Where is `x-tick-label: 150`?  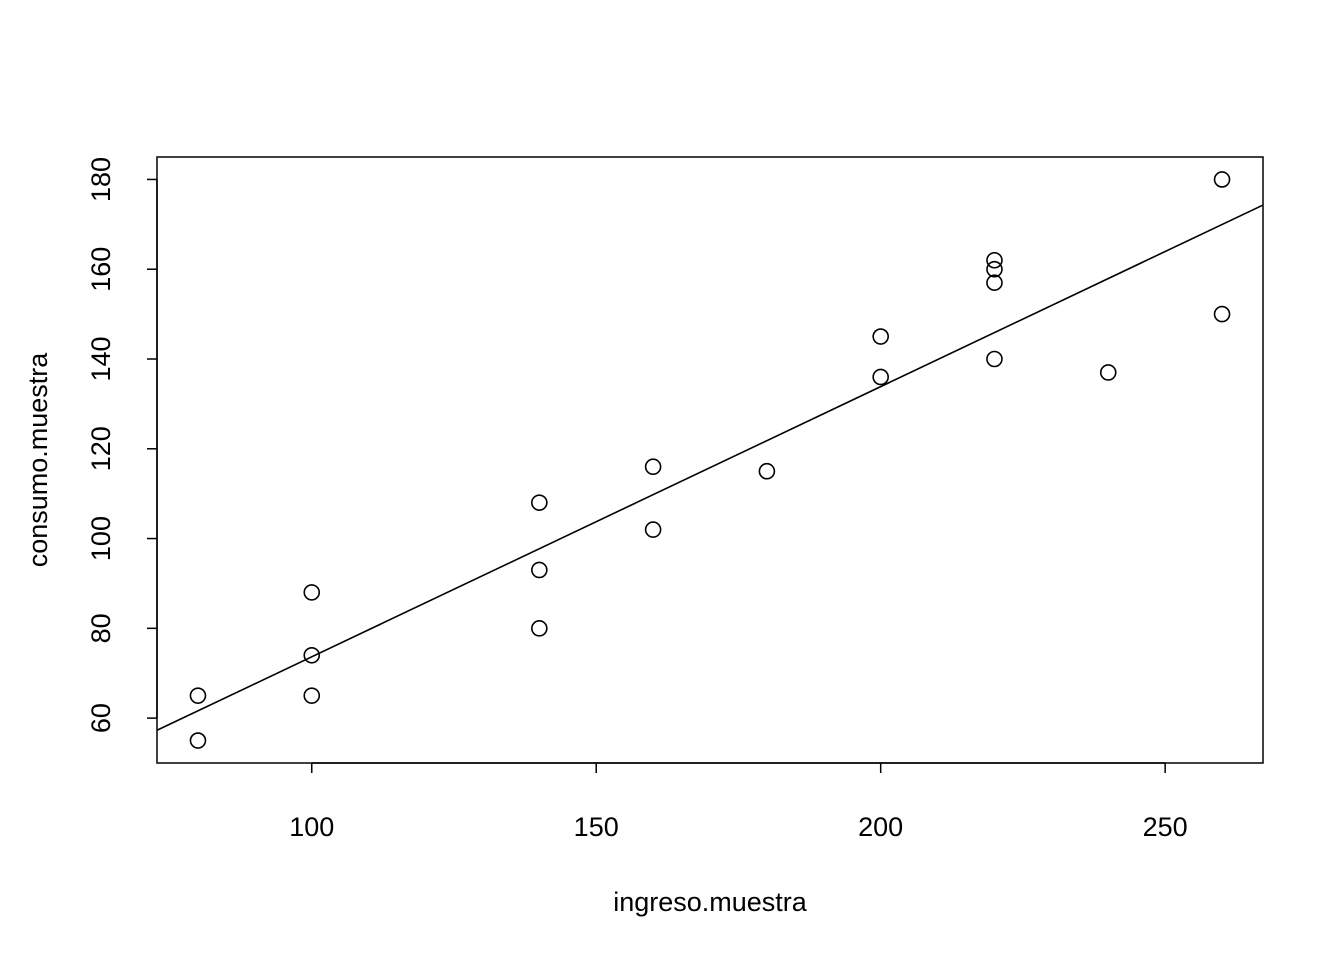 x-tick-label: 150 is located at coordinates (596, 827).